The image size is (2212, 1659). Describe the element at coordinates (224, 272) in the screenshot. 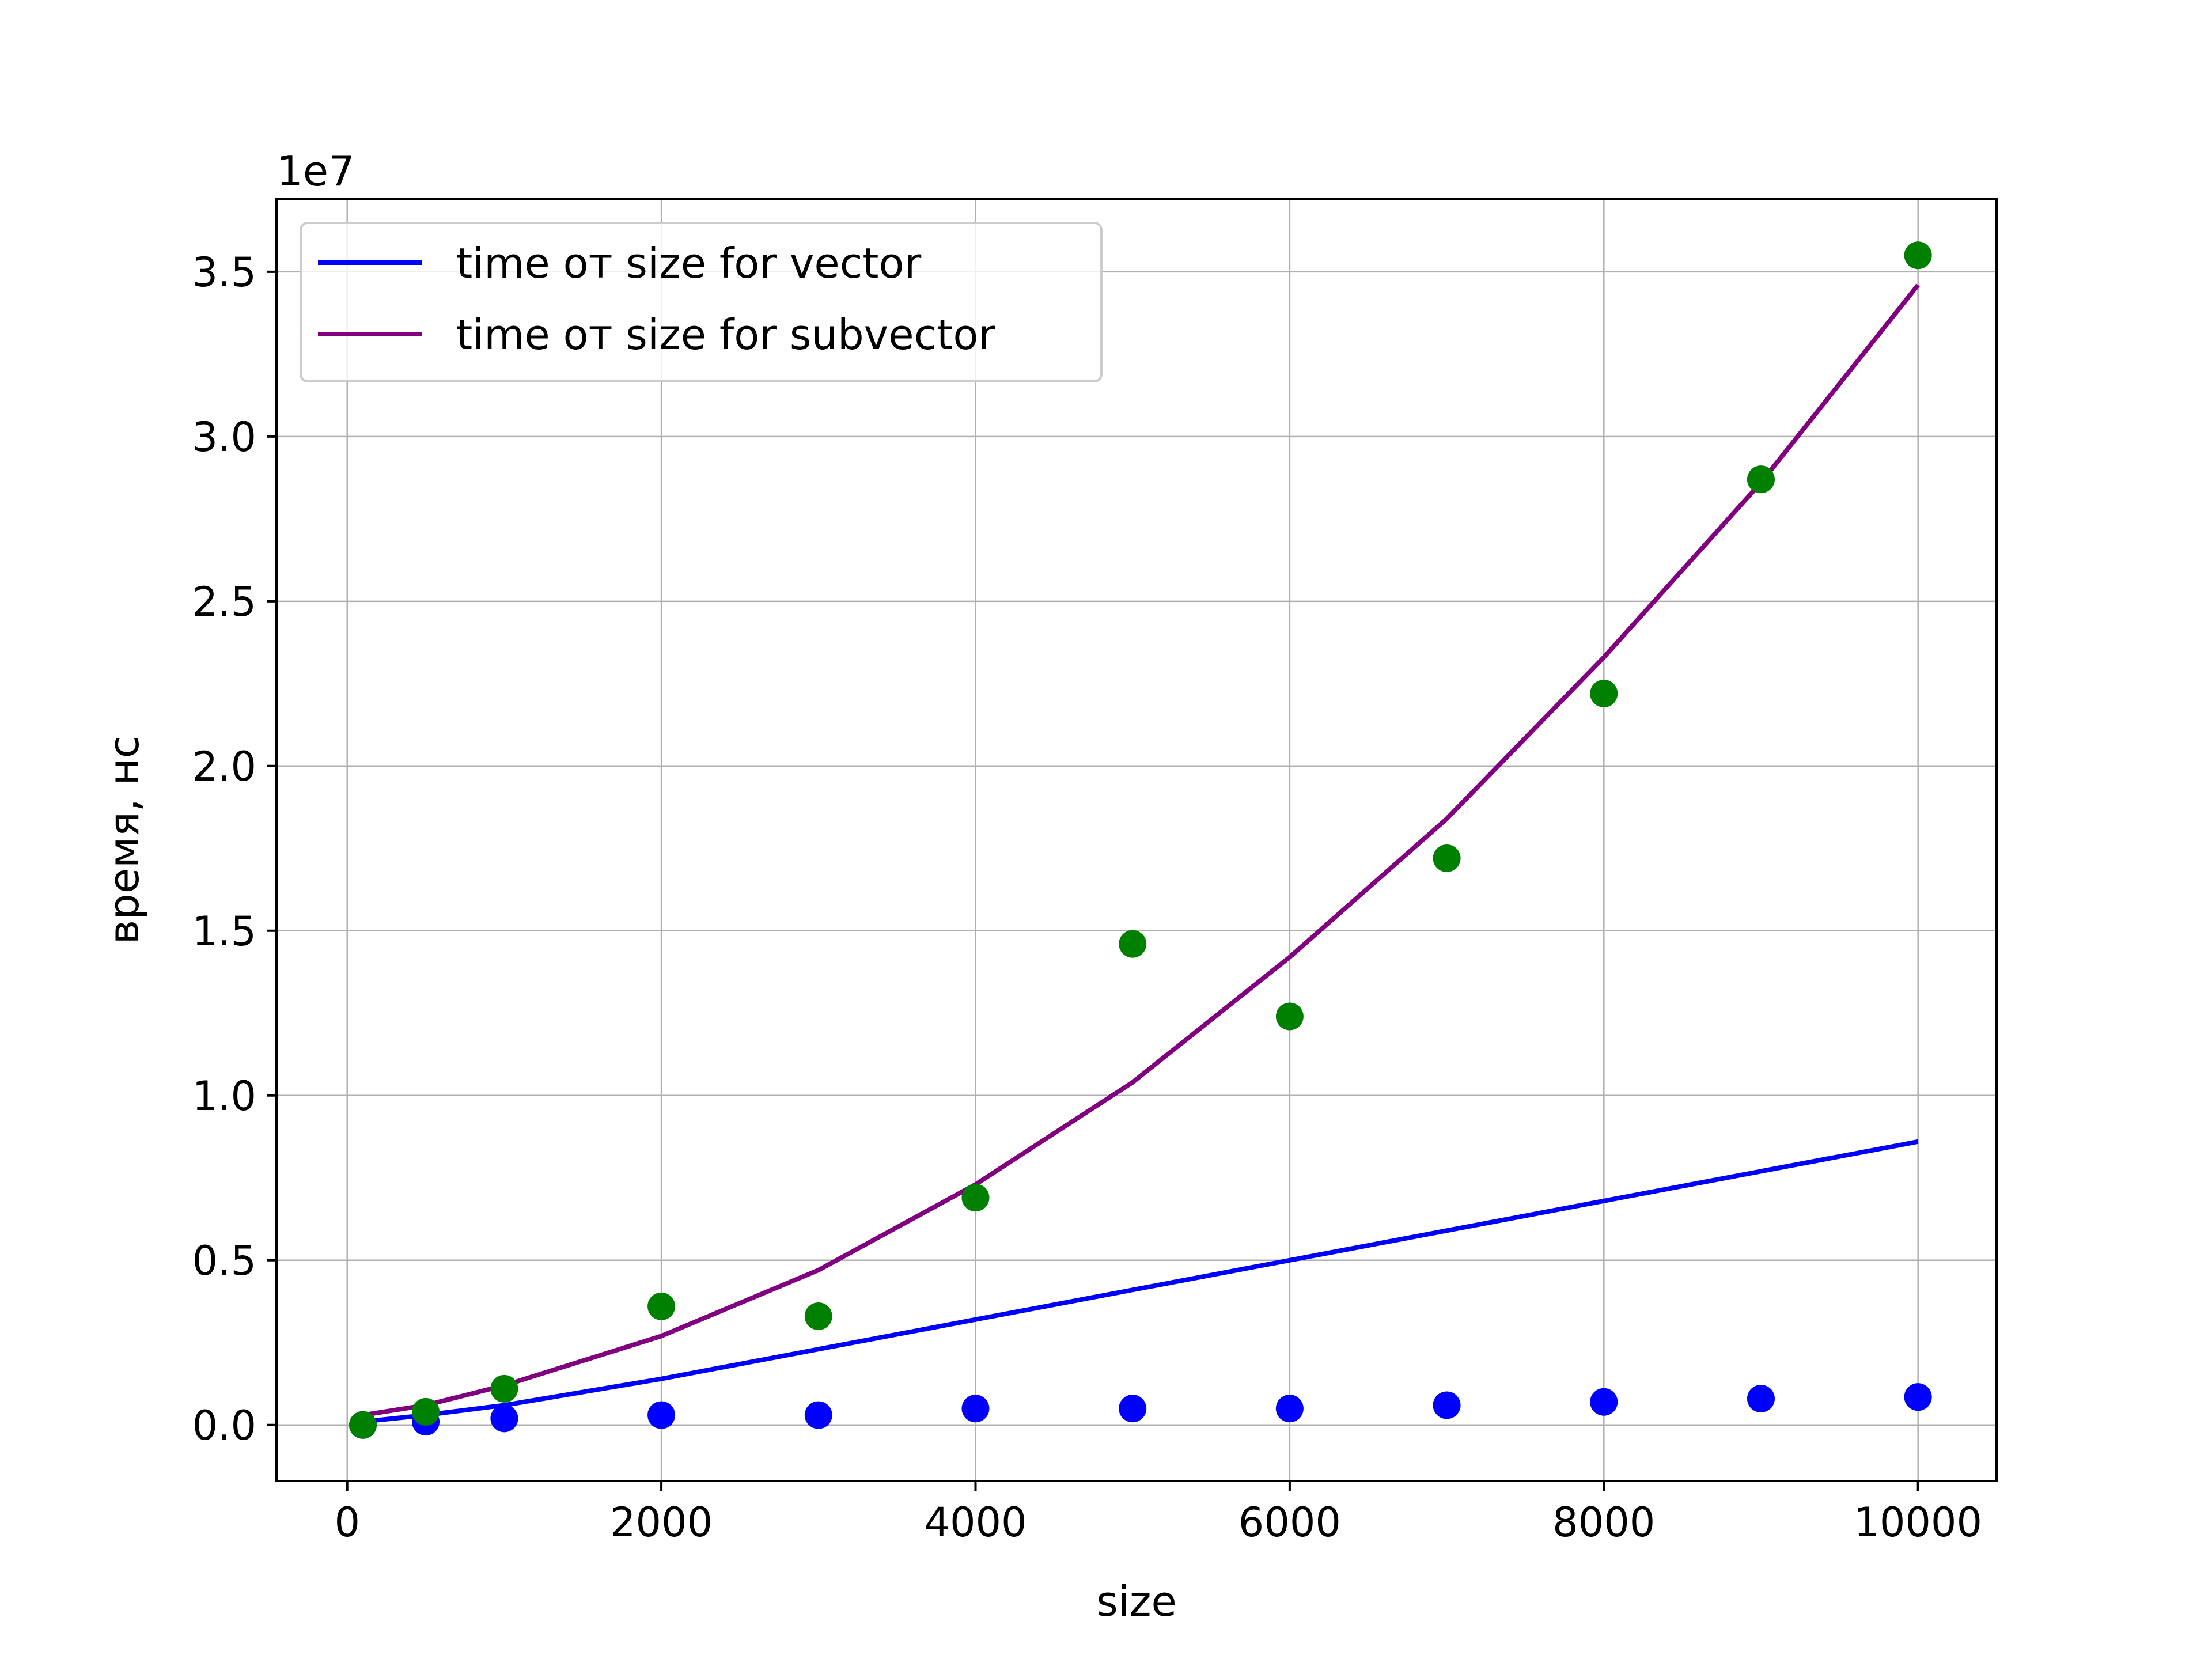

I see `y-tick-label: 3.5` at that location.